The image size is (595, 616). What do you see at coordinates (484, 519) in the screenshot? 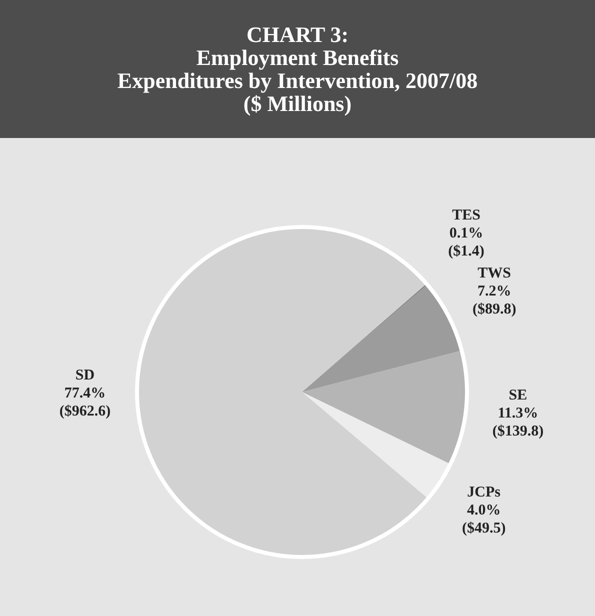
I see `data-label: 4.0% ($49.5)` at bounding box center [484, 519].